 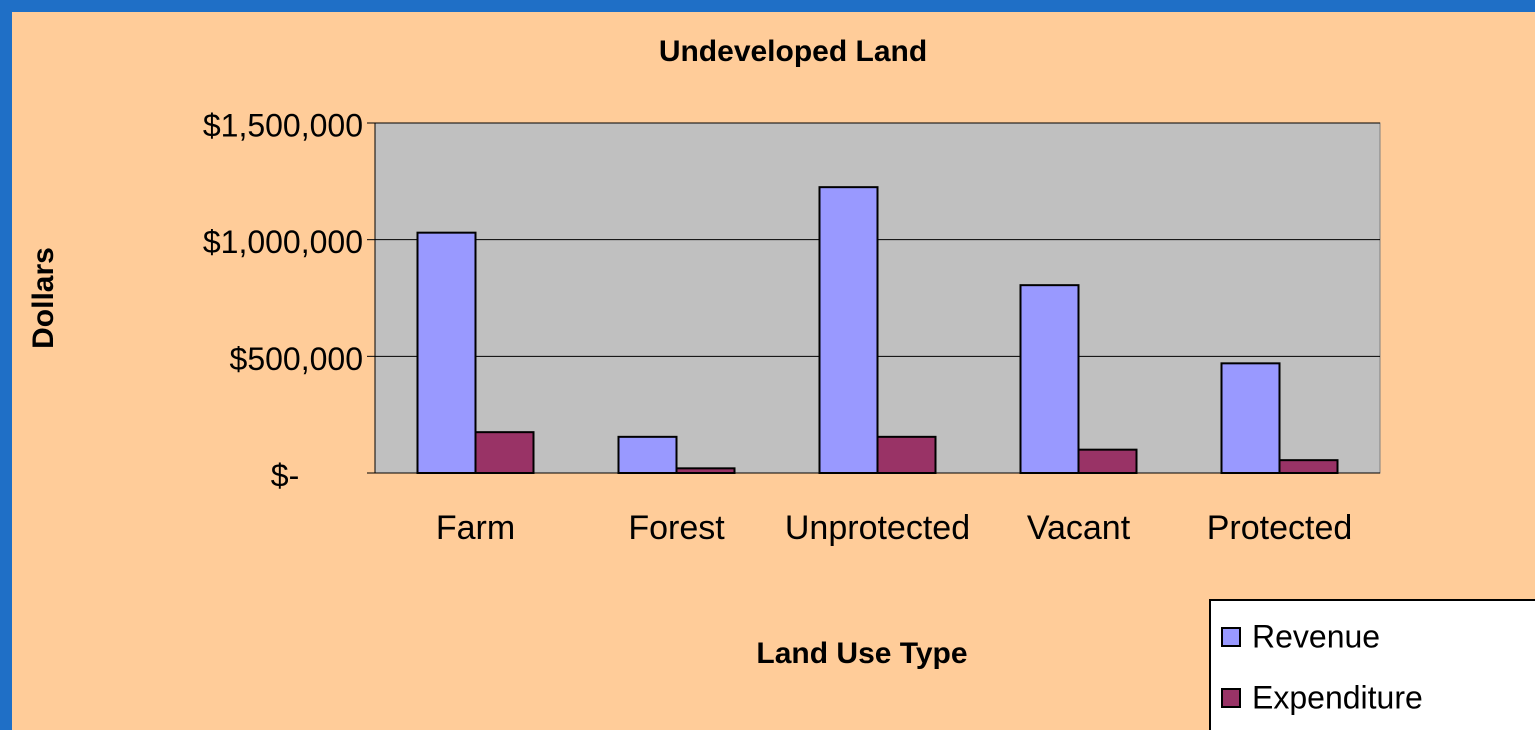 I want to click on x-tick-label: Farm, so click(x=475, y=528).